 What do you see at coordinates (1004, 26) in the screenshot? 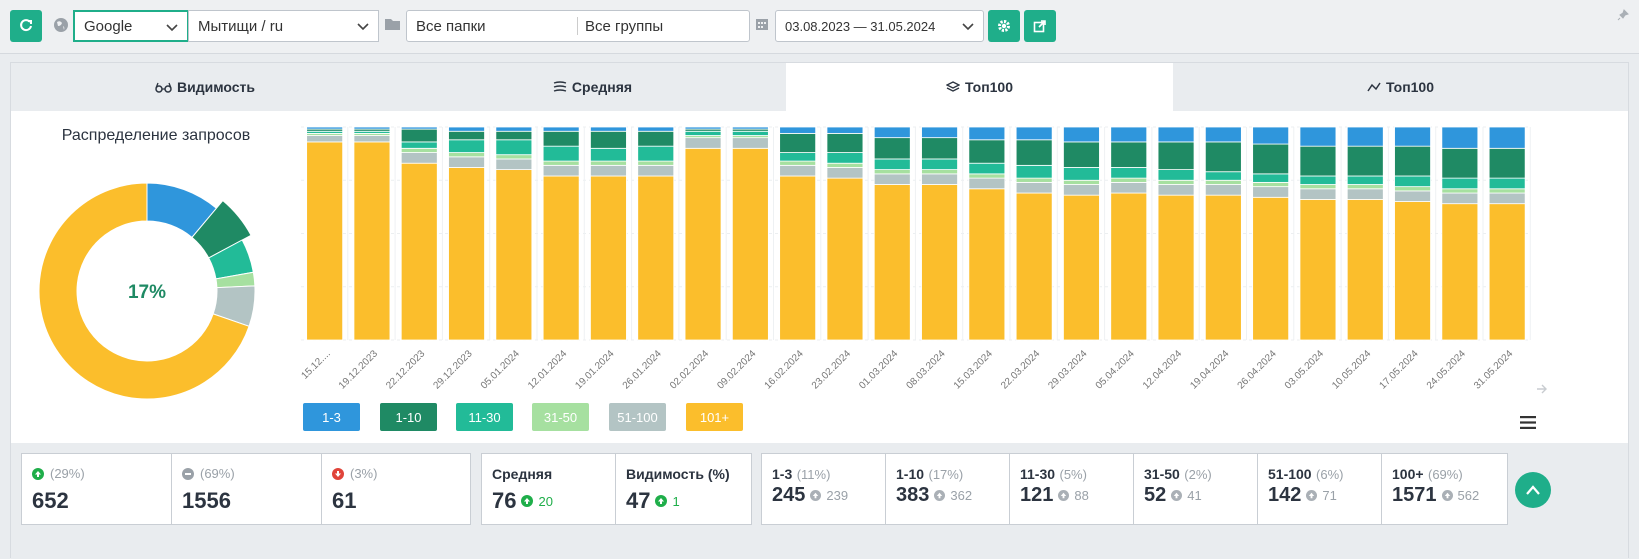
I see `settings-button` at bounding box center [1004, 26].